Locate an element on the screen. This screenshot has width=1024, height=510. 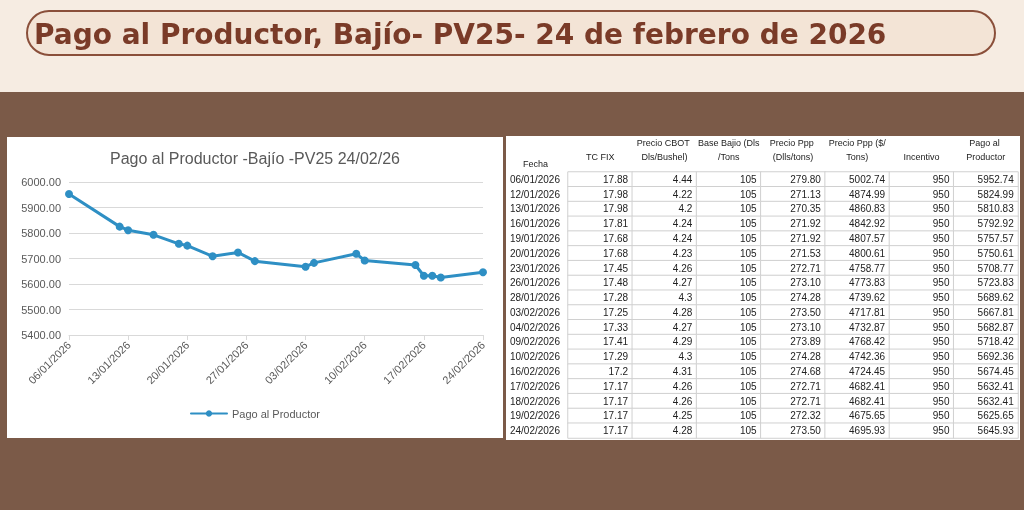
y-tick-label: 19/01/2026 is located at coordinates (535, 238).